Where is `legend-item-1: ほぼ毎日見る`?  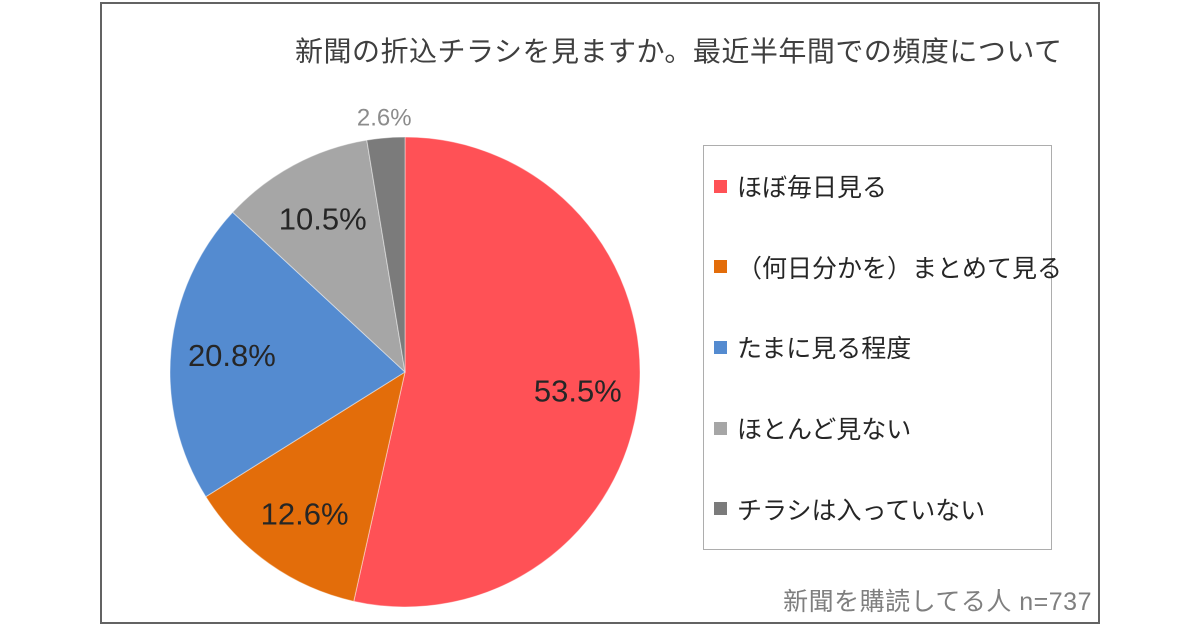 legend-item-1: ほぼ毎日見る is located at coordinates (882, 186).